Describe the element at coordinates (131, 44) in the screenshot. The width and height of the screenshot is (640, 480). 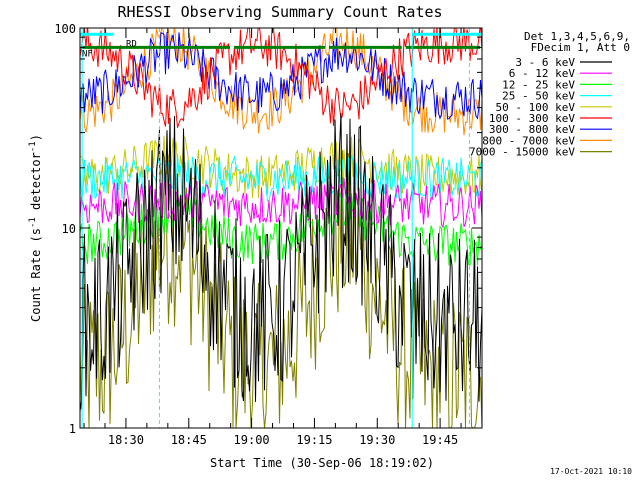
I see `annotation-label: RD` at that location.